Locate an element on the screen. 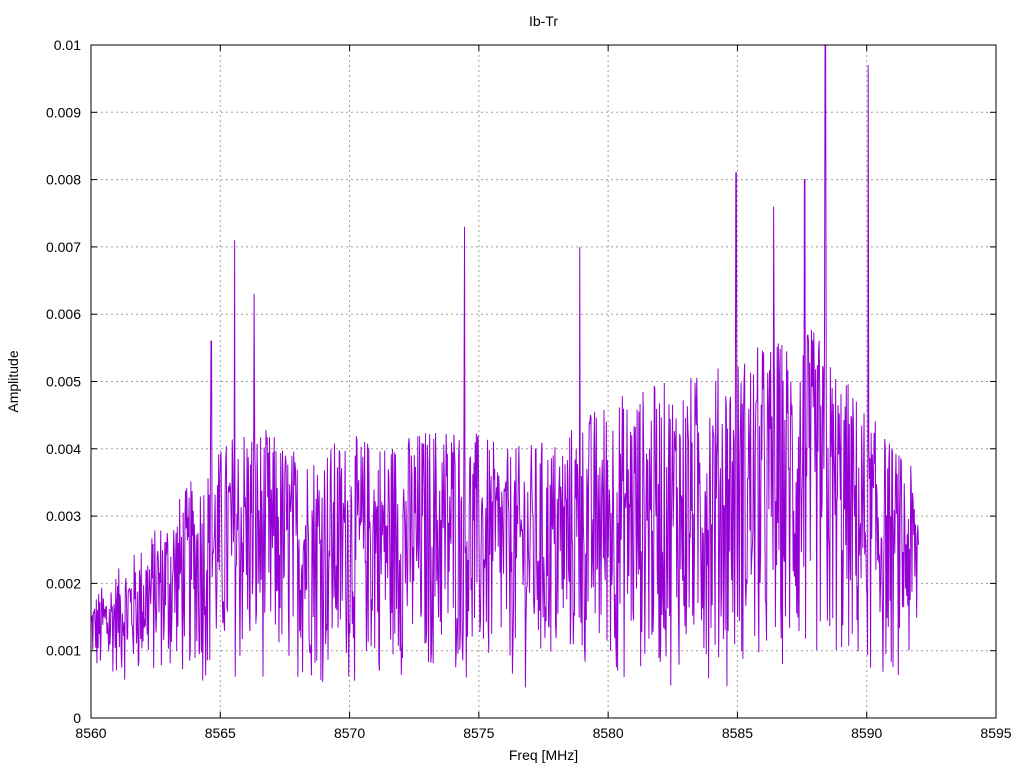 This screenshot has width=1024, height=768. y-tick-label: 0.006 is located at coordinates (63, 314).